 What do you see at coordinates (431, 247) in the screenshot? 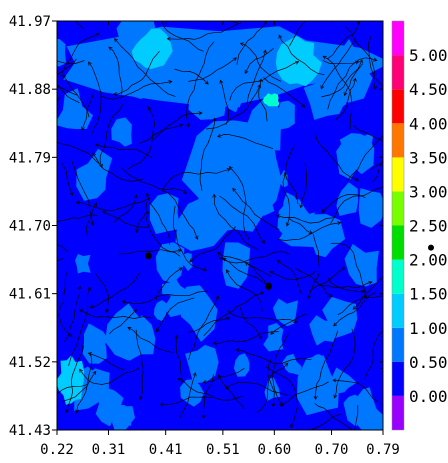
I see `colorbar-marker-dot` at bounding box center [431, 247].